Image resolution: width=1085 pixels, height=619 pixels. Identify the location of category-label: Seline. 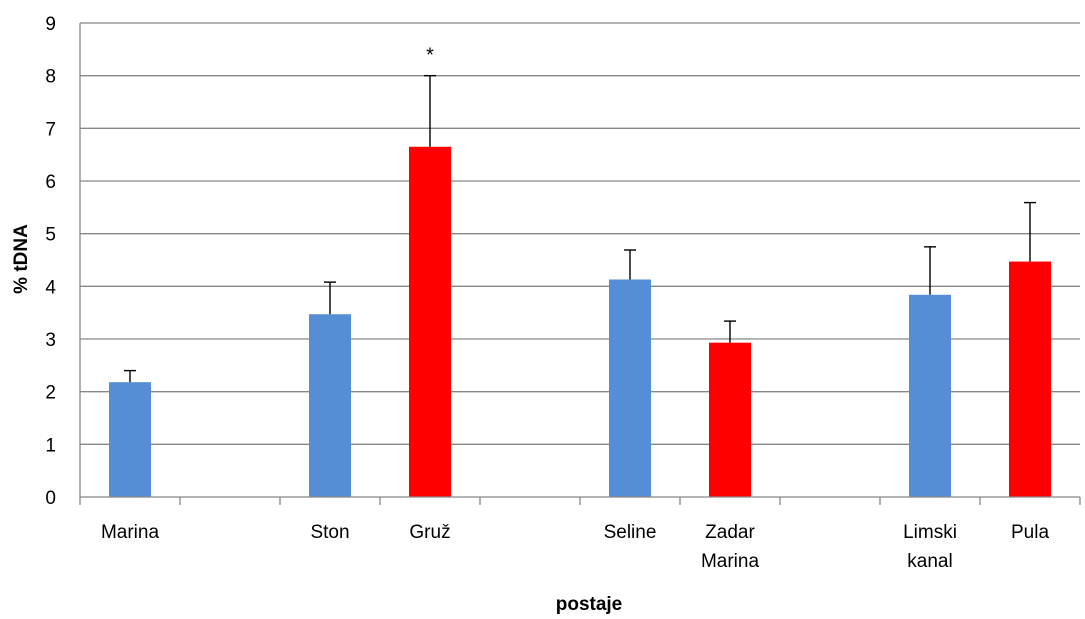
(630, 532).